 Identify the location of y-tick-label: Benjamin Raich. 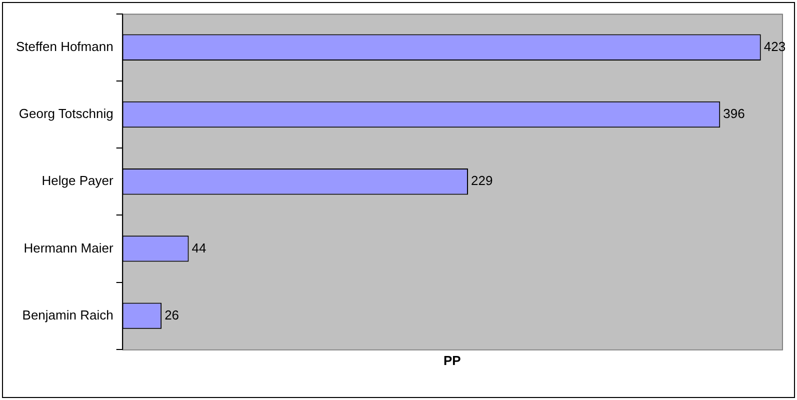
(68, 314).